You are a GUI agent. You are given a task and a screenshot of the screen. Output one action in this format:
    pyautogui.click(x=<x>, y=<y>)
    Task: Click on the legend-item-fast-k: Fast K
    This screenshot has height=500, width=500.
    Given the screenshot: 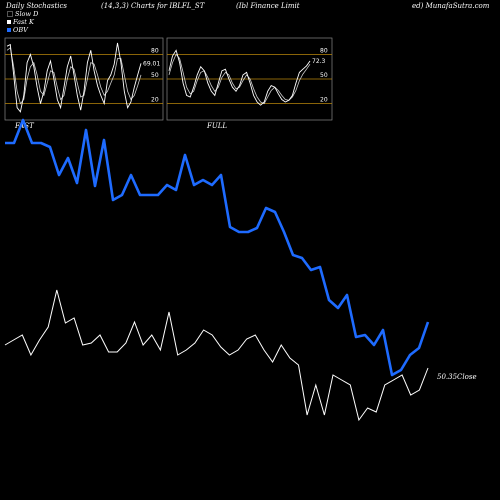 What is the action you would take?
    pyautogui.click(x=20, y=22)
    